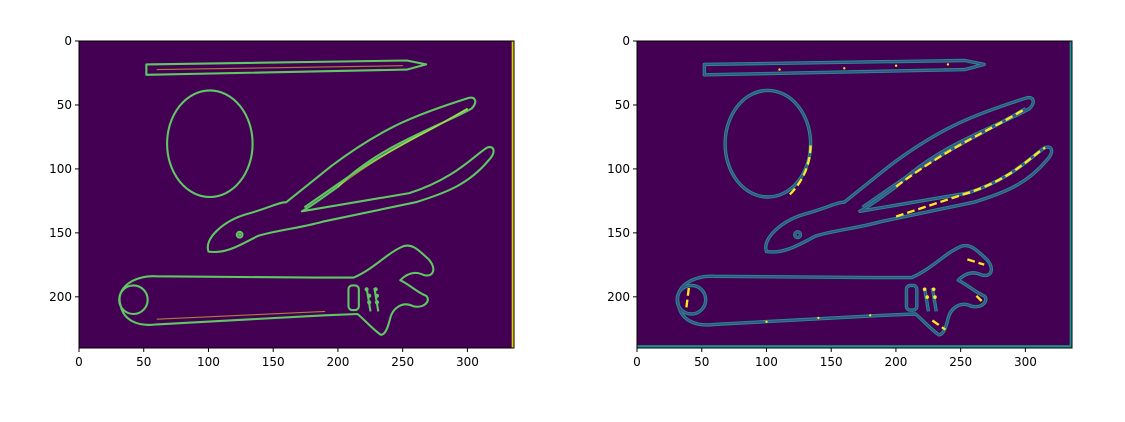 Image resolution: width=1125 pixels, height=422 pixels. I want to click on wrench-dots, so click(372, 296).